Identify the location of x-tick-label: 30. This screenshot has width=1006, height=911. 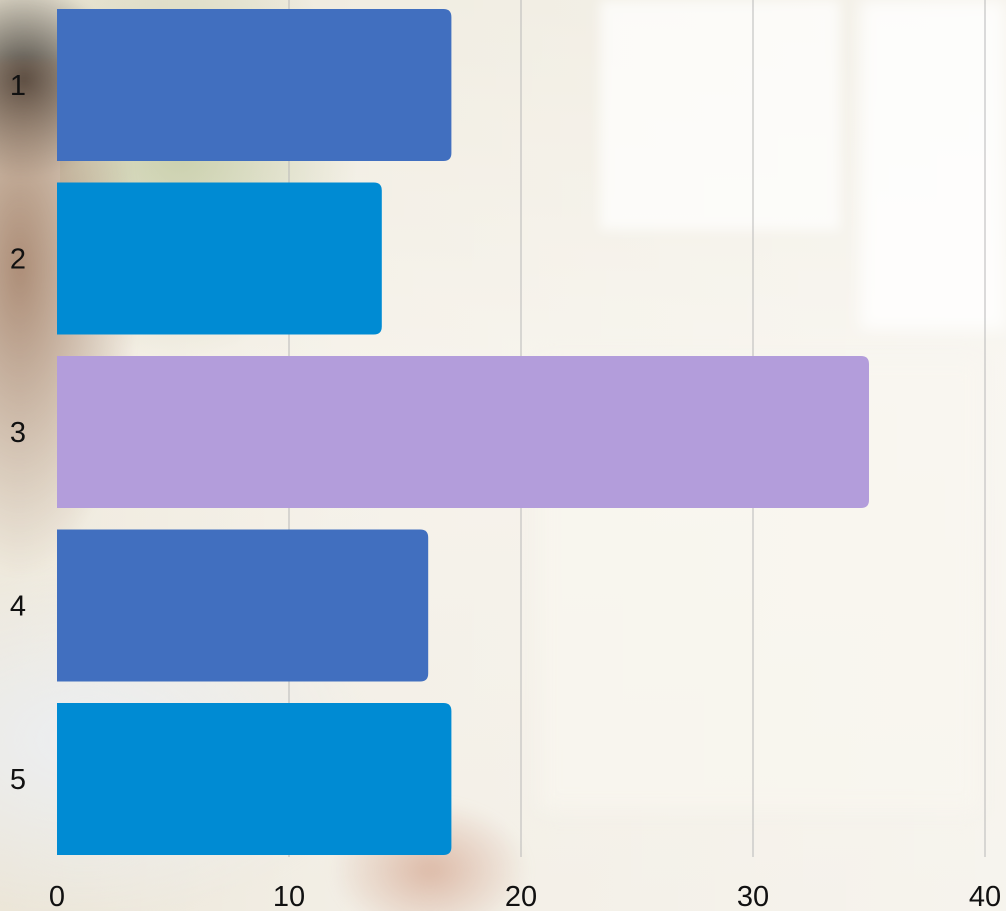
(753, 896).